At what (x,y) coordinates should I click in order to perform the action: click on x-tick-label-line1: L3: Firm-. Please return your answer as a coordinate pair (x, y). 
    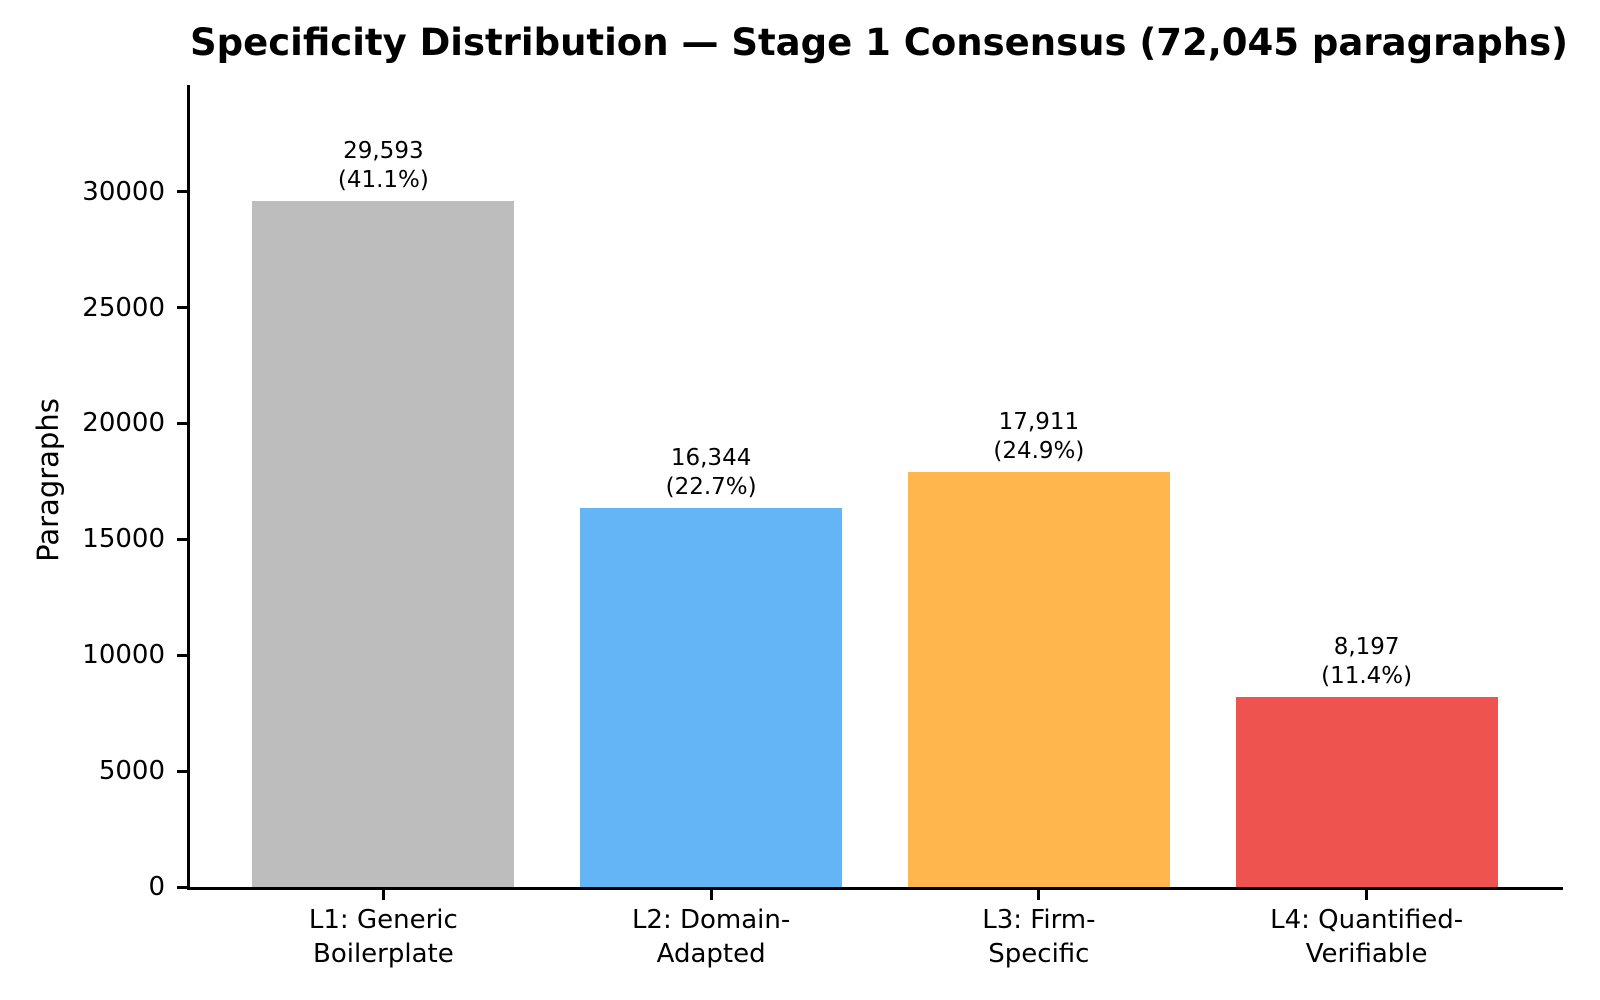
    Looking at the image, I should click on (1039, 920).